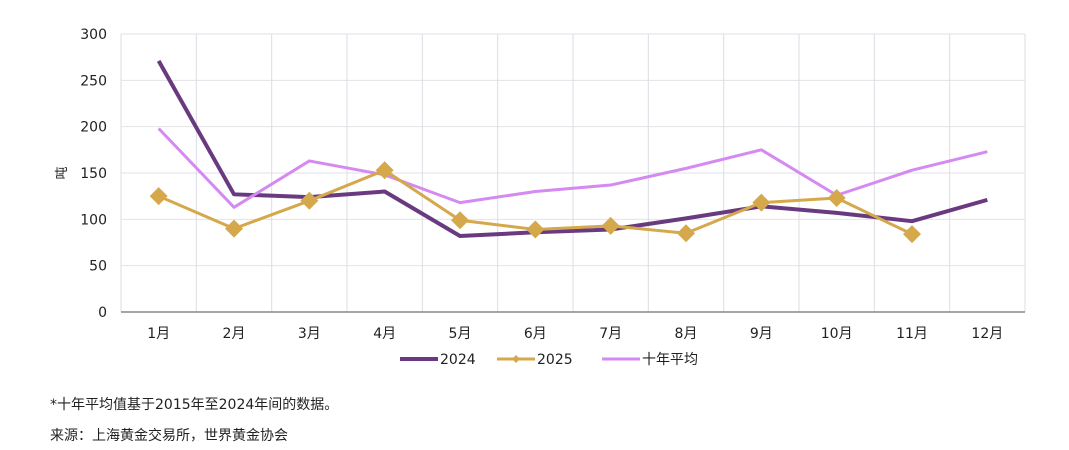  What do you see at coordinates (987, 334) in the screenshot?
I see `x-tick-label: 12月` at bounding box center [987, 334].